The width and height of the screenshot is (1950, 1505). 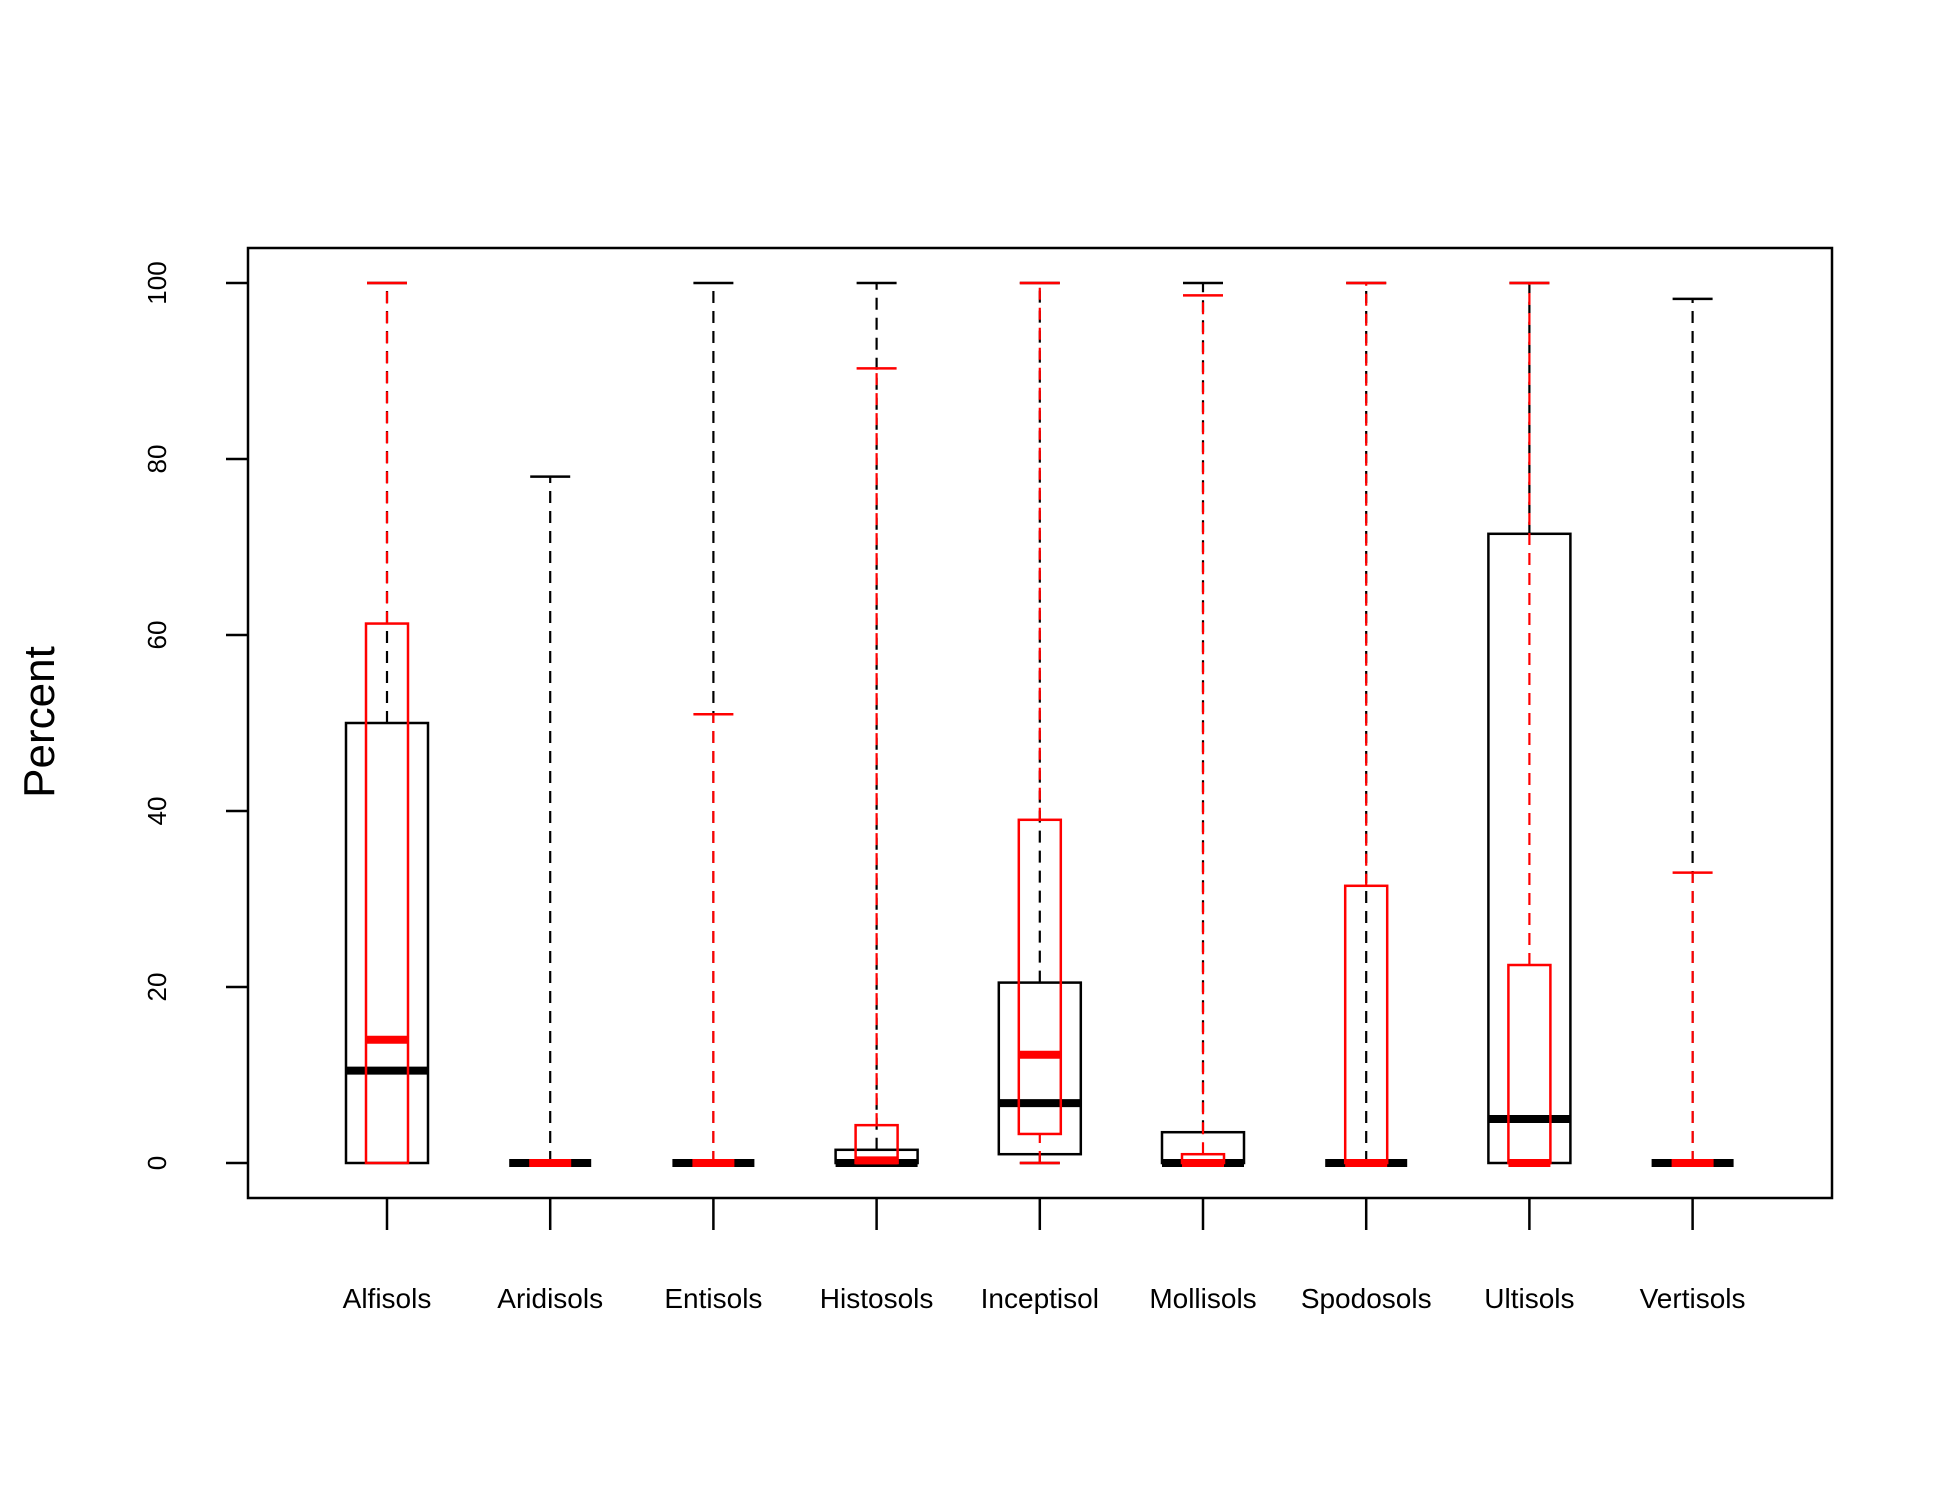 What do you see at coordinates (550, 1298) in the screenshot?
I see `x-tick-label: Aridisols` at bounding box center [550, 1298].